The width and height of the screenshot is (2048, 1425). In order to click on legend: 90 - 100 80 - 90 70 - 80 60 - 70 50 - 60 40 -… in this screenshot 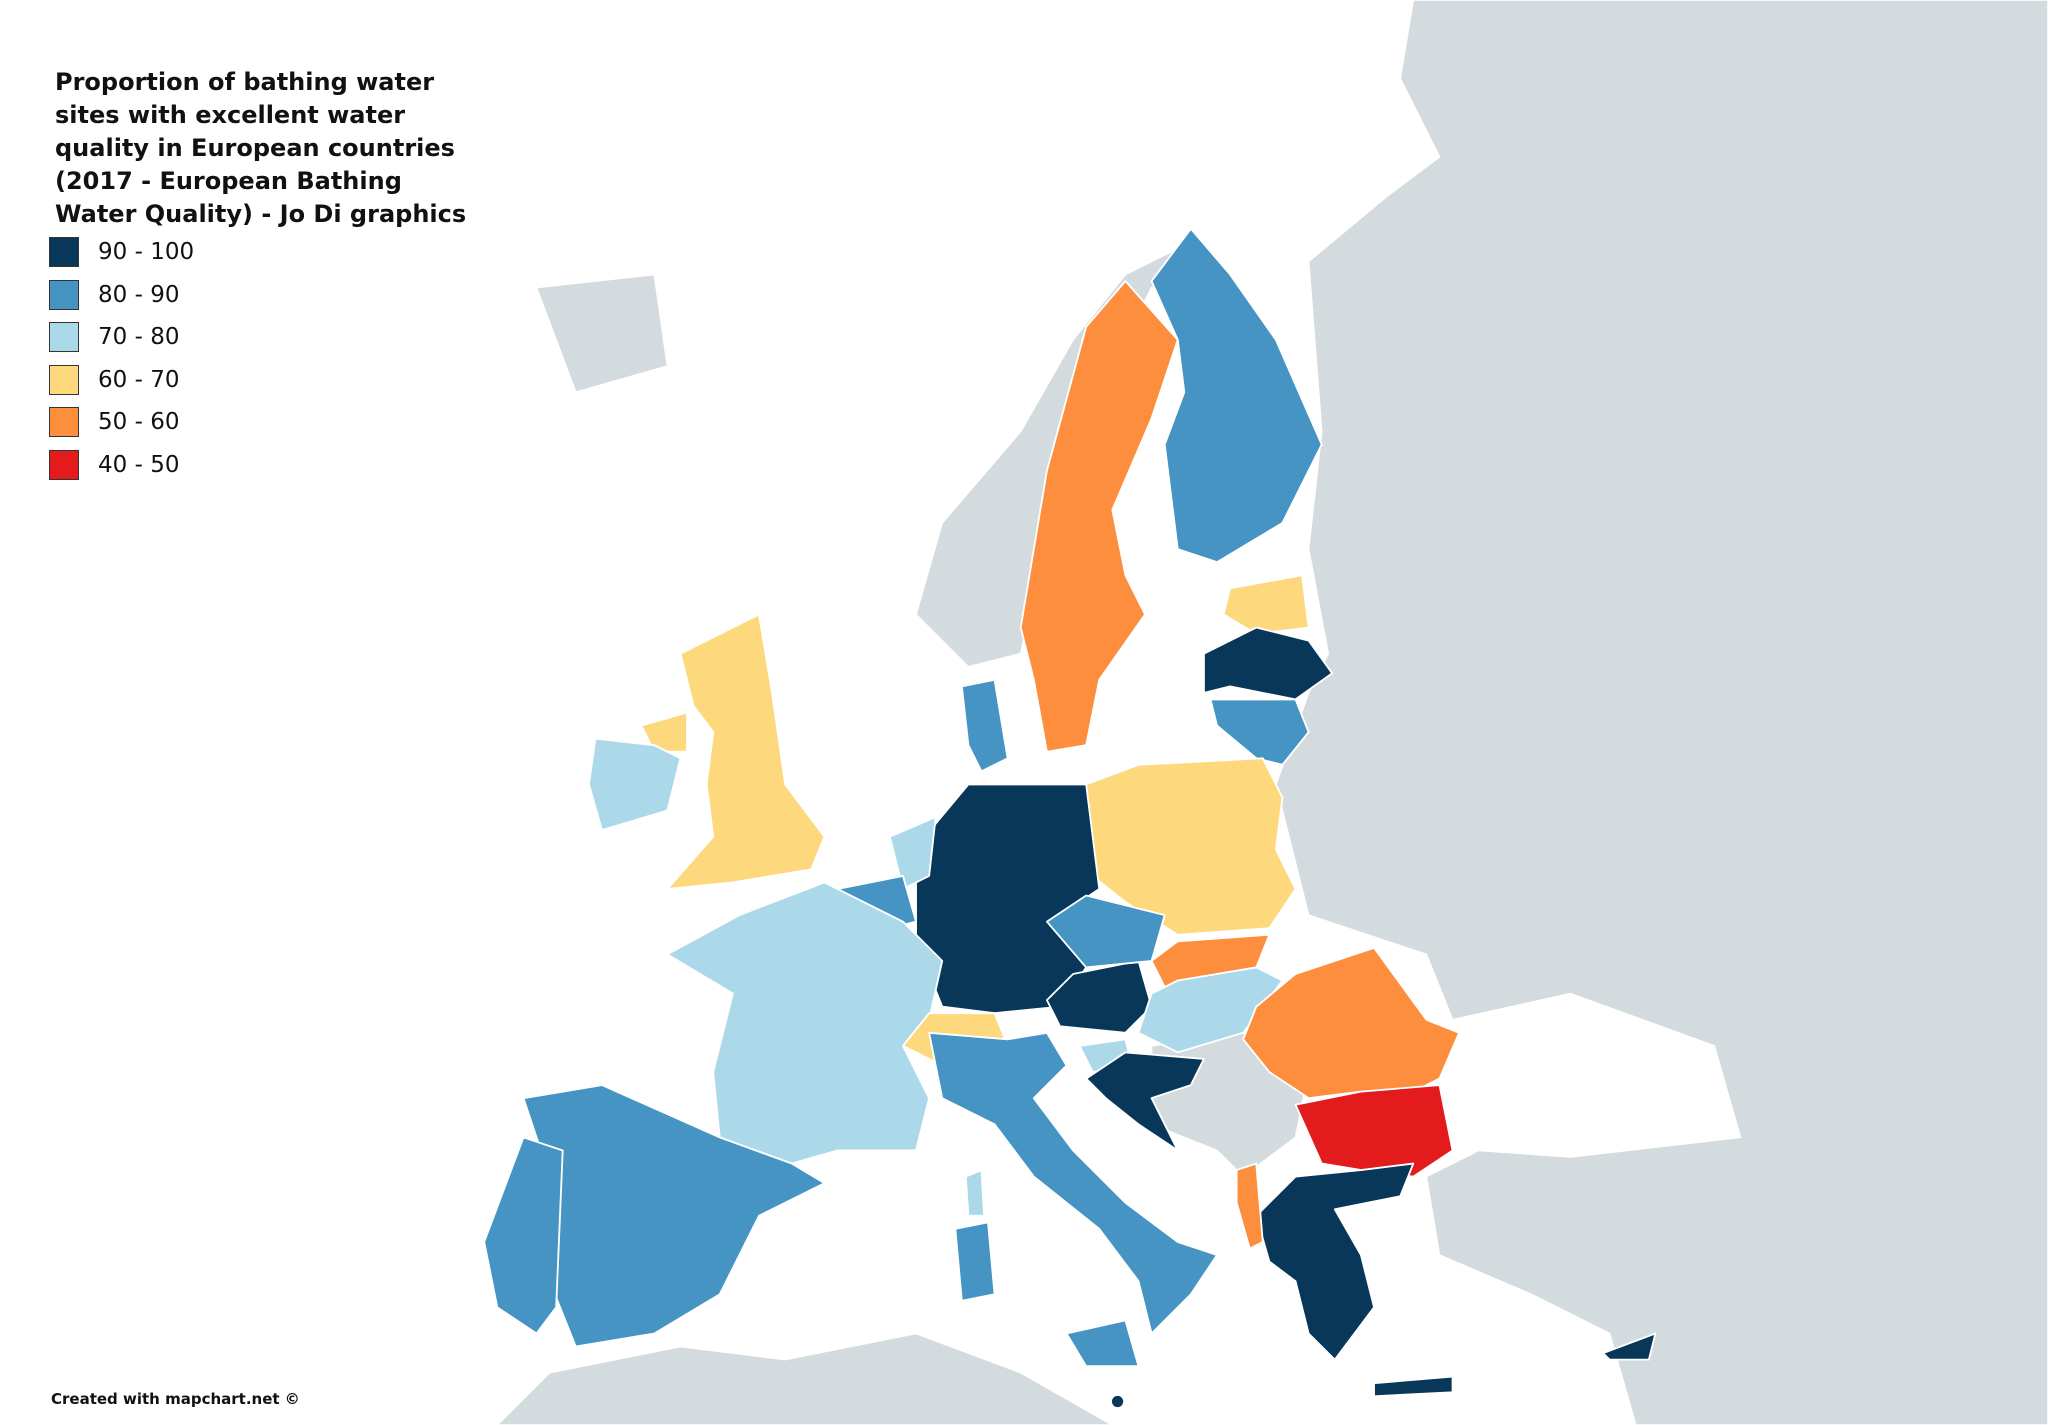, I will do `click(121, 364)`.